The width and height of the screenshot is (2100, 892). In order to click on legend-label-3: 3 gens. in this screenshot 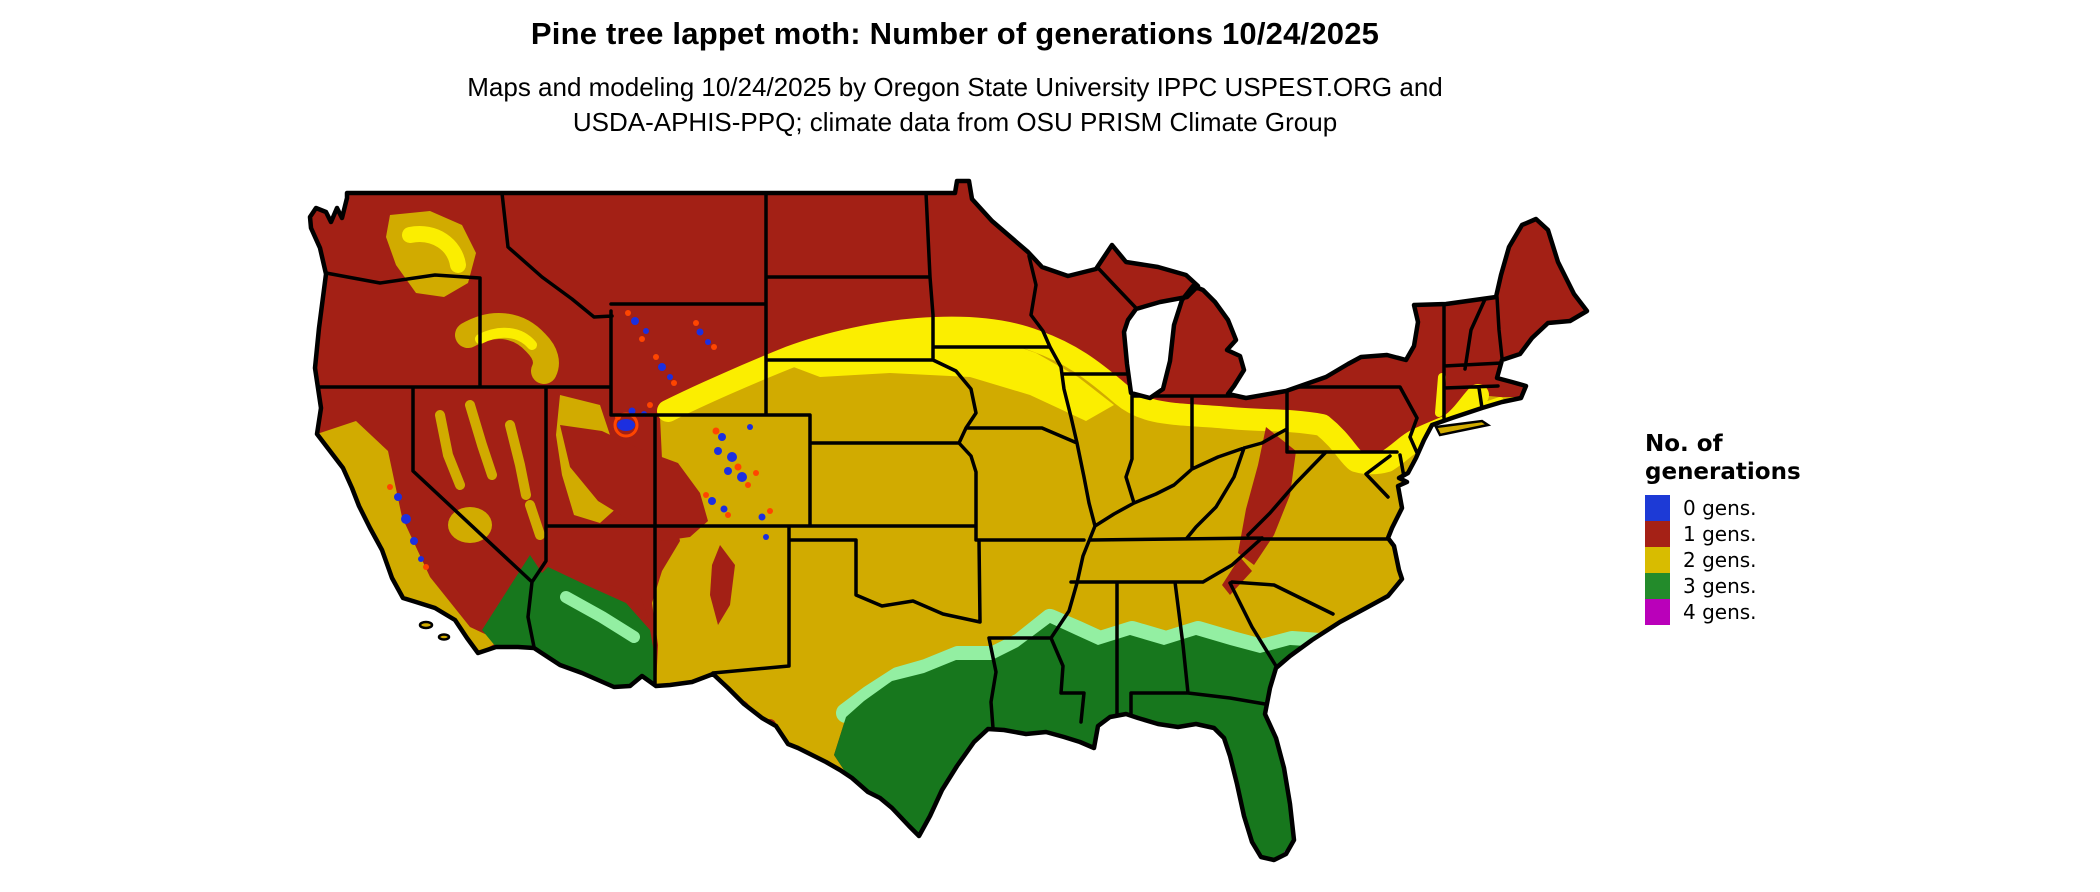, I will do `click(1720, 586)`.